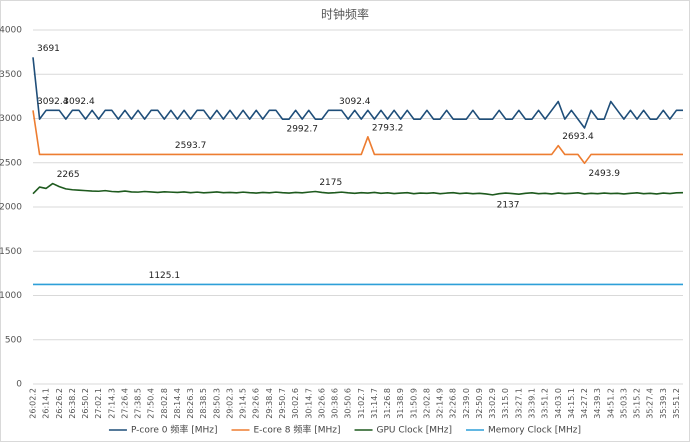  Describe the element at coordinates (605, 174) in the screenshot. I see `data-label: 2493.9` at that location.